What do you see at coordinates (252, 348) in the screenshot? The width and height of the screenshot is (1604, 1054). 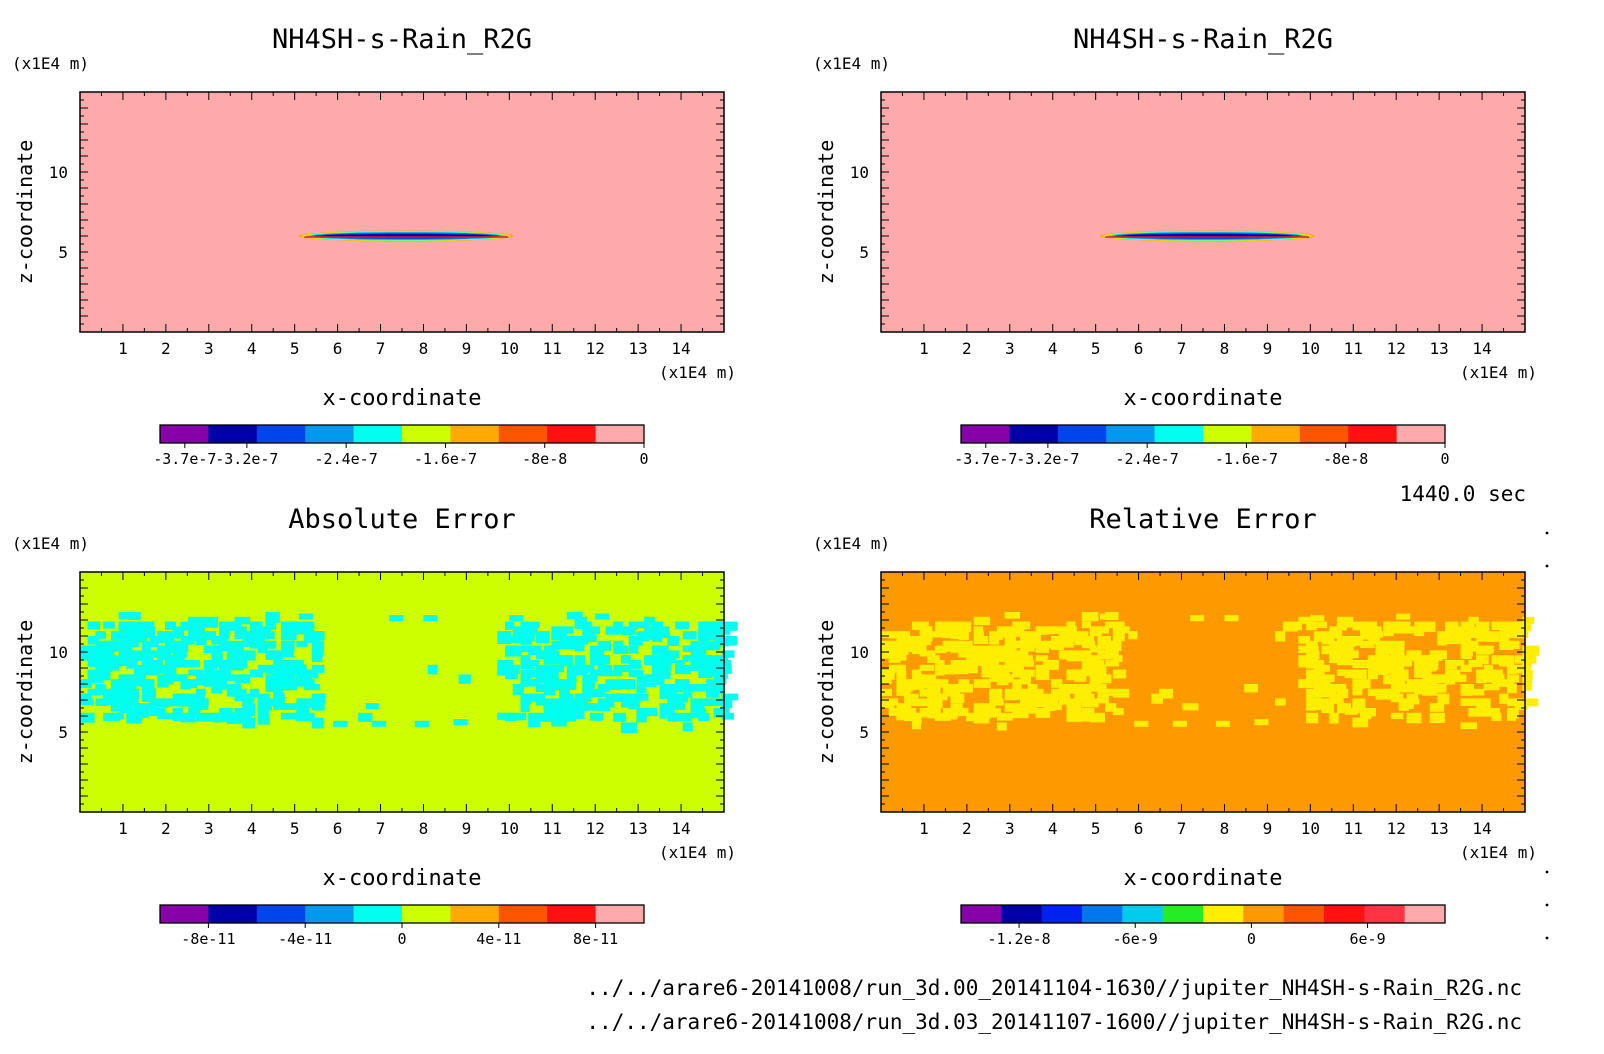 I see `x-tick-label: 4` at bounding box center [252, 348].